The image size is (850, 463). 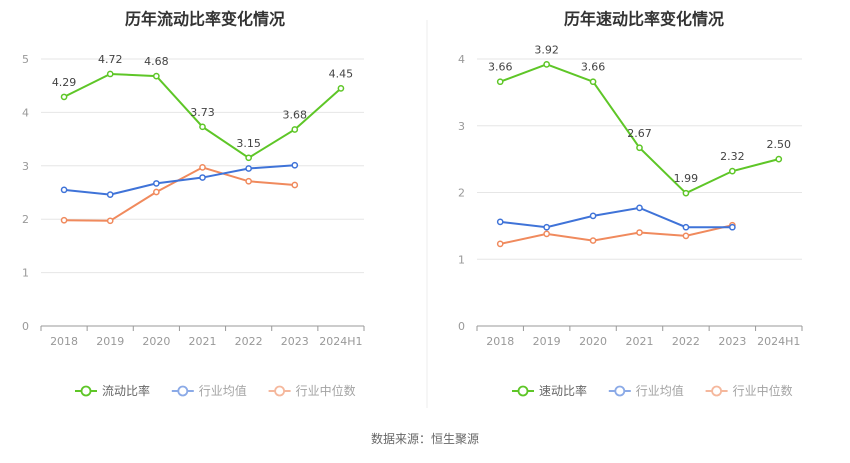 I want to click on data-label: 3.15, so click(x=248, y=143).